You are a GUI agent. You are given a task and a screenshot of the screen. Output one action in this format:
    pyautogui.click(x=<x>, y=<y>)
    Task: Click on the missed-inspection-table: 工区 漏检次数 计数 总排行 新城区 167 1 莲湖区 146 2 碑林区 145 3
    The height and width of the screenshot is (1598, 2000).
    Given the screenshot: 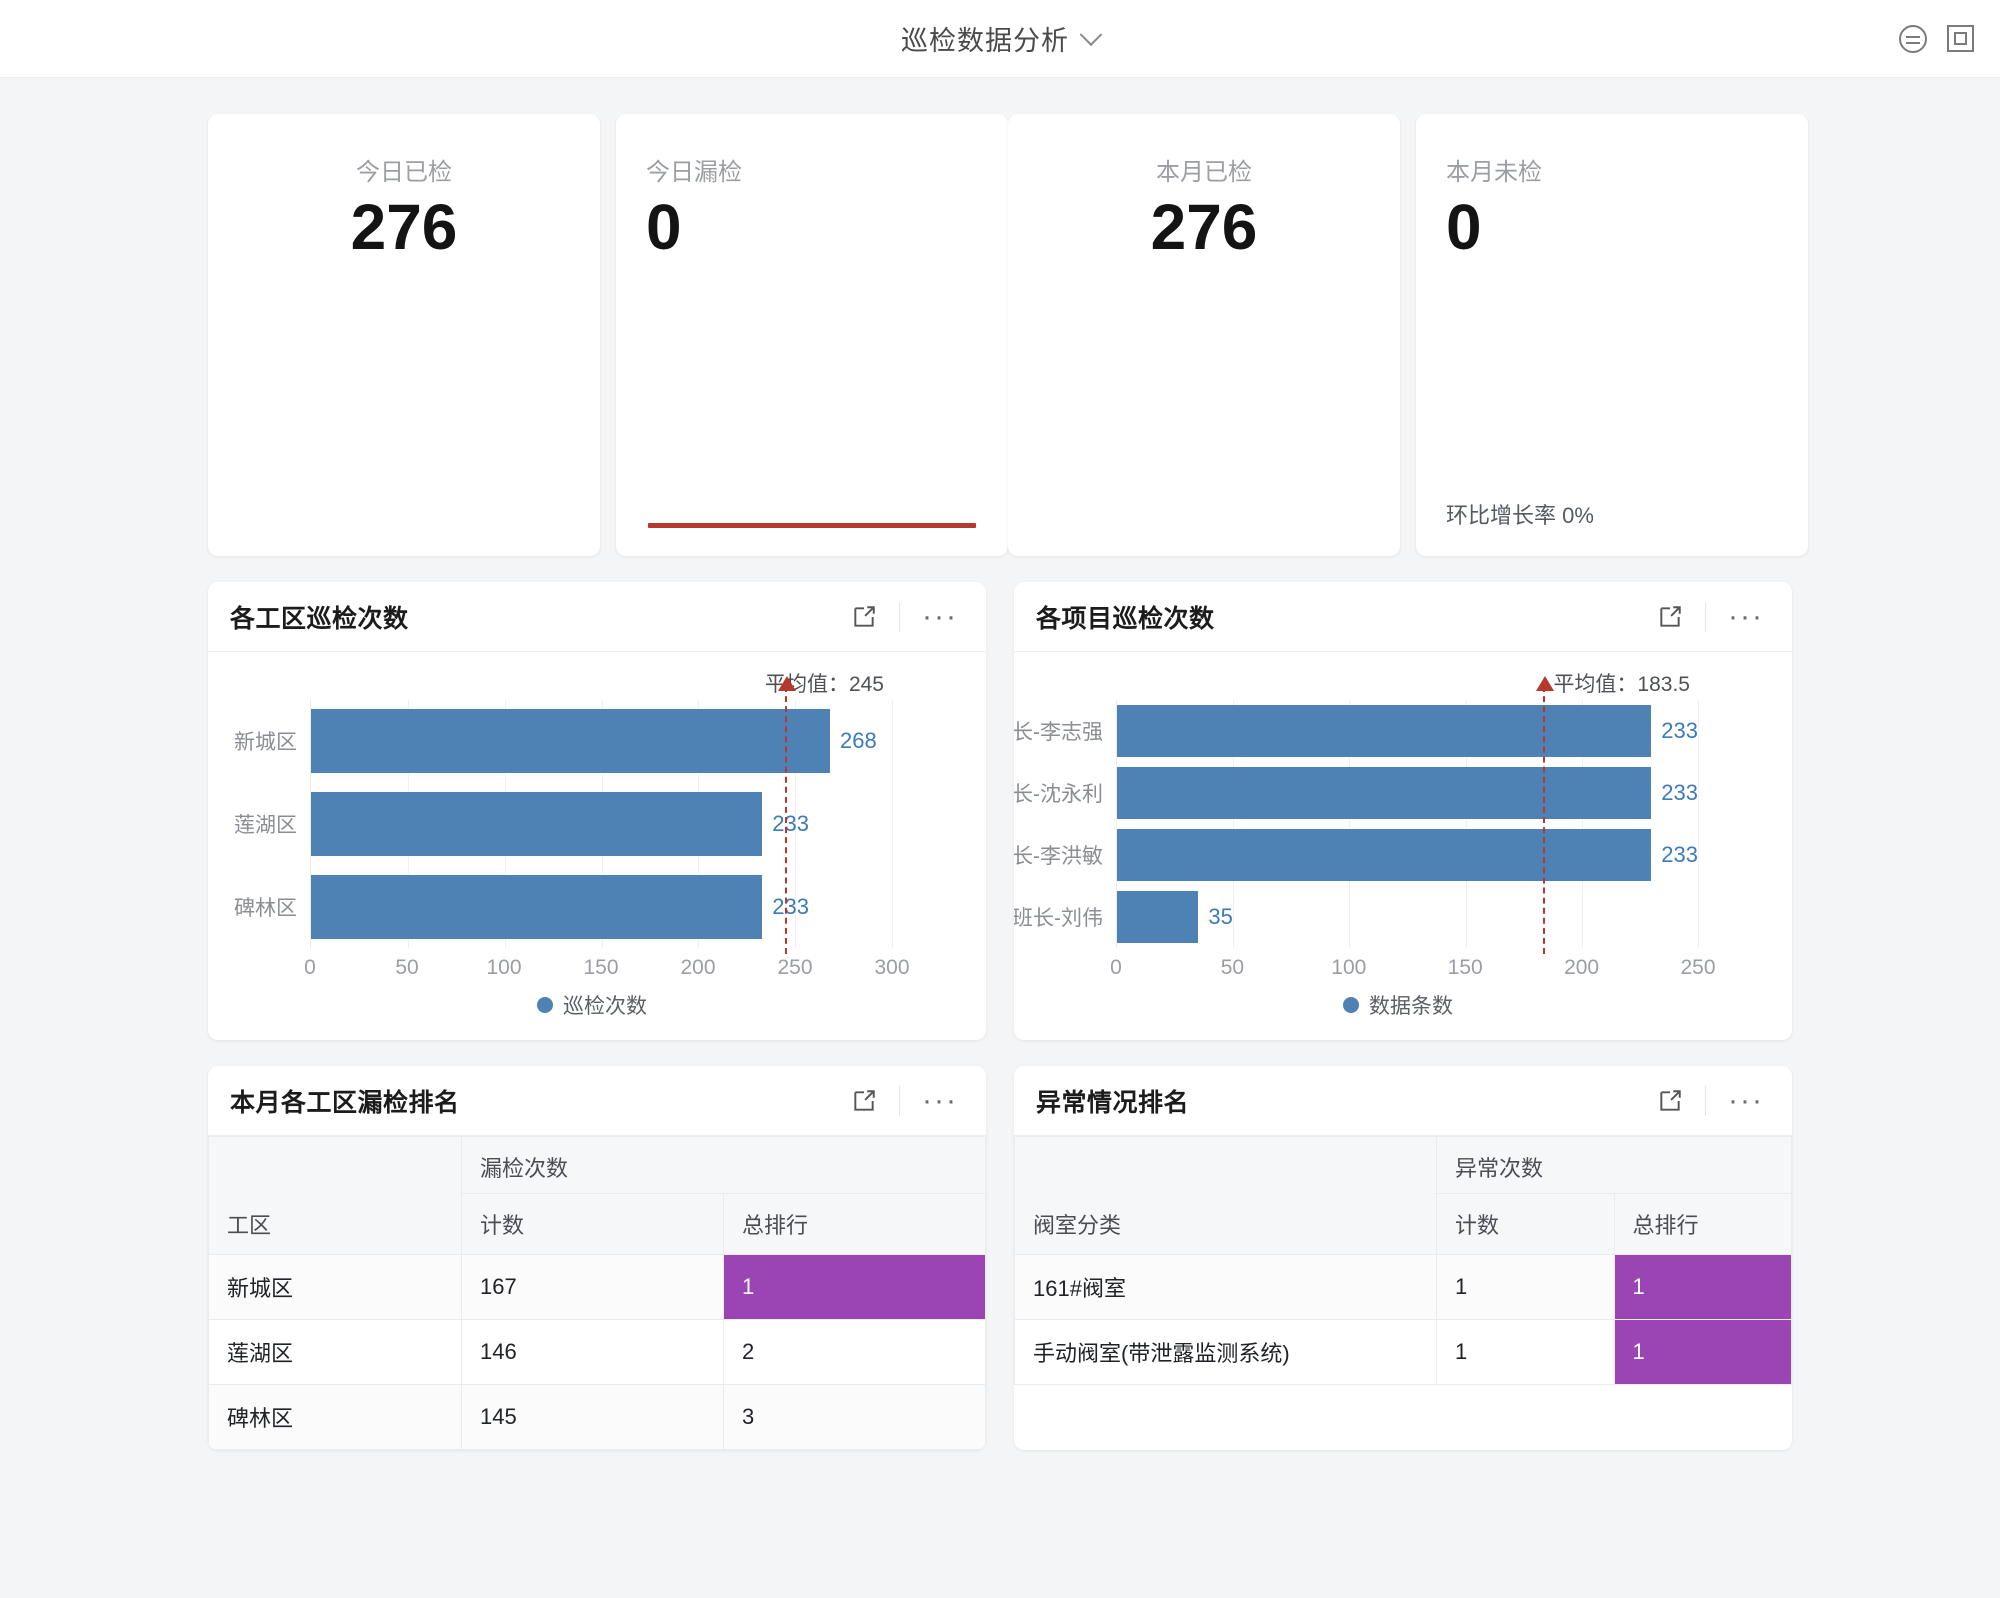 What is the action you would take?
    pyautogui.click(x=597, y=1293)
    